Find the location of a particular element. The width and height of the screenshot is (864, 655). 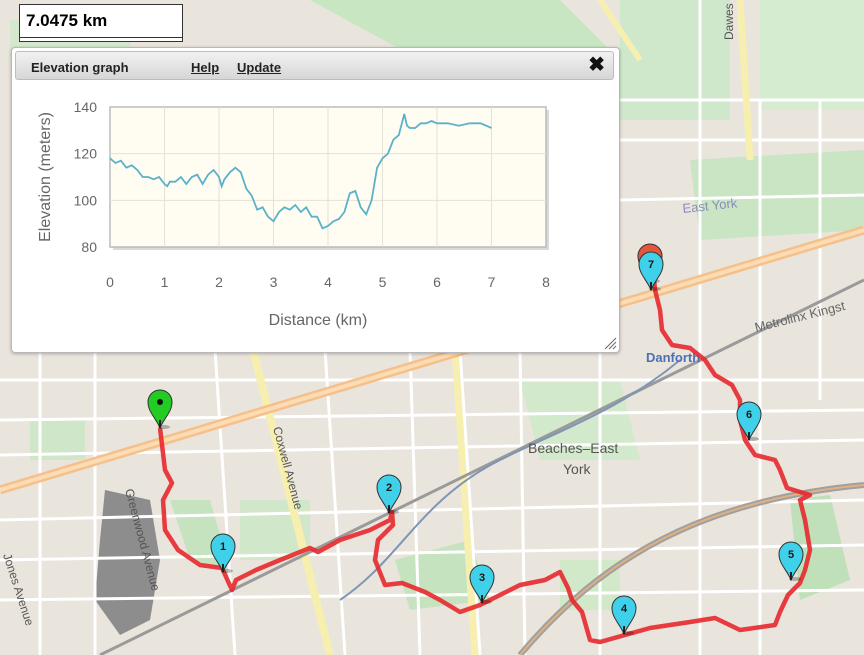

x-tick-label: 4 is located at coordinates (328, 282).